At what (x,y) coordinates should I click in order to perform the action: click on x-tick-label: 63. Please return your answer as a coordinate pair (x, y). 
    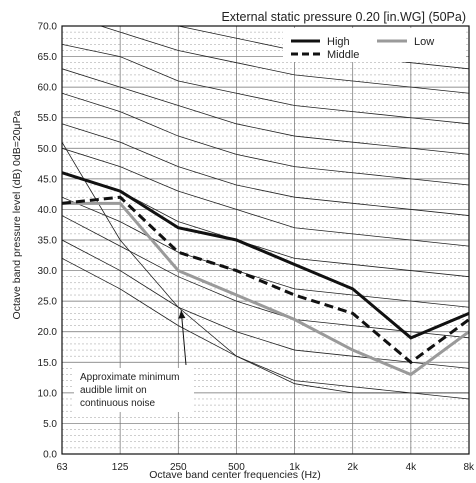
    Looking at the image, I should click on (62, 467).